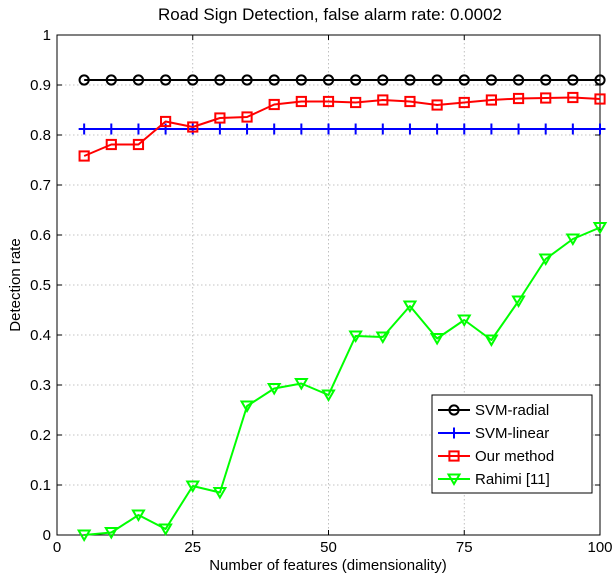 Image resolution: width=615 pixels, height=575 pixels. What do you see at coordinates (512, 433) in the screenshot?
I see `legend-label-svm-linear: SVM-linear` at bounding box center [512, 433].